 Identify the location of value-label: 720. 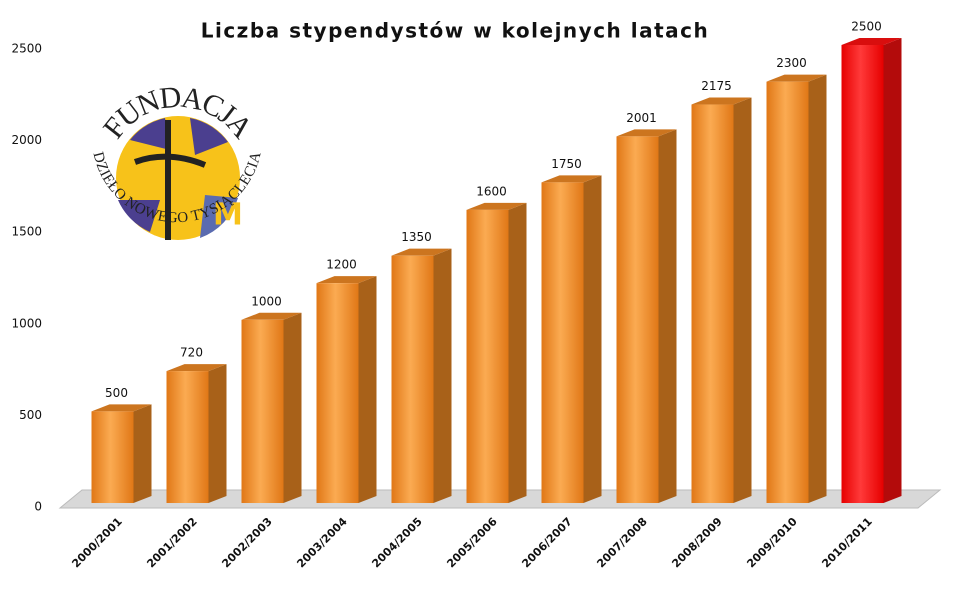
(191, 353).